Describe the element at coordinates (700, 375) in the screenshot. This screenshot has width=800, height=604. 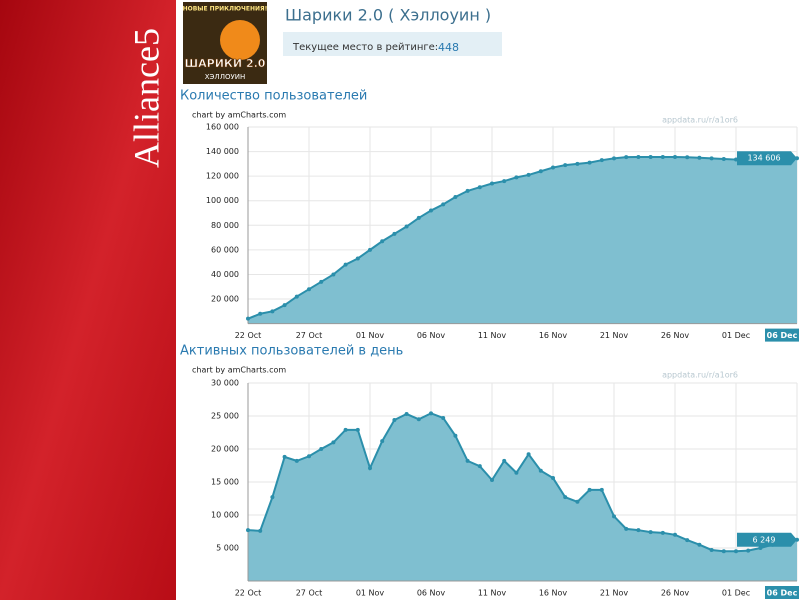
I see `watermark: appdata.ru/r/a1or6` at that location.